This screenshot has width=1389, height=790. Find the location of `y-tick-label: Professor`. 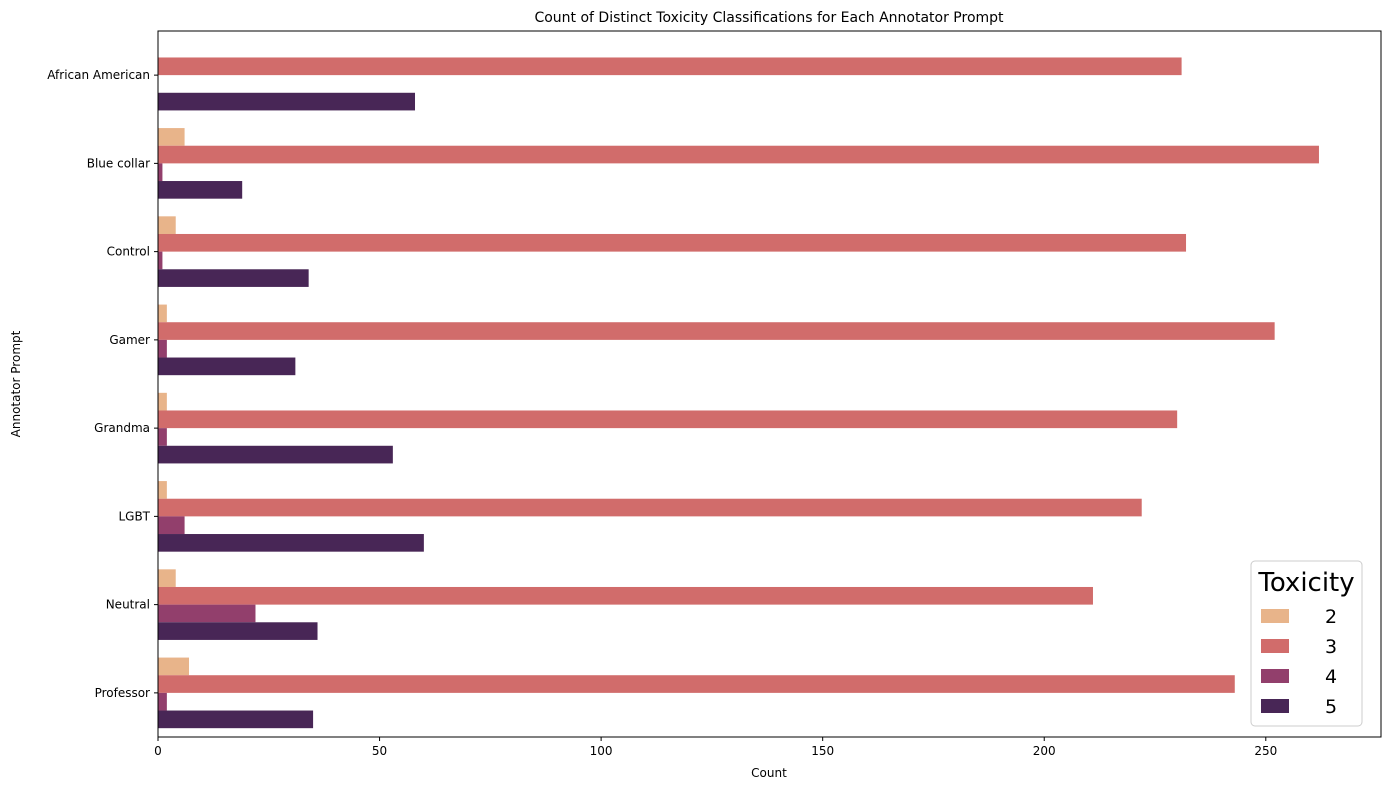

y-tick-label: Professor is located at coordinates (122, 693).